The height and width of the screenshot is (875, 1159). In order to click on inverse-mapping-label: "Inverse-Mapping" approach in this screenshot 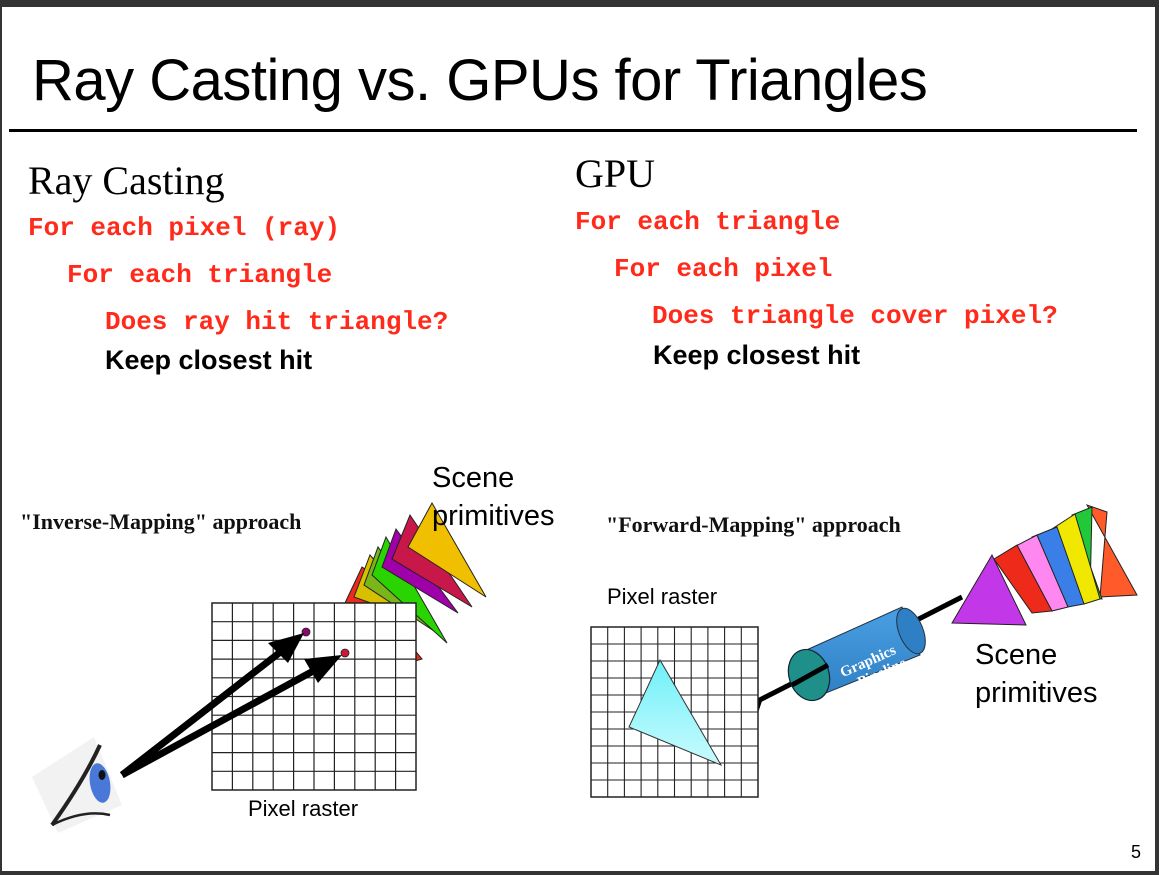, I will do `click(161, 521)`.